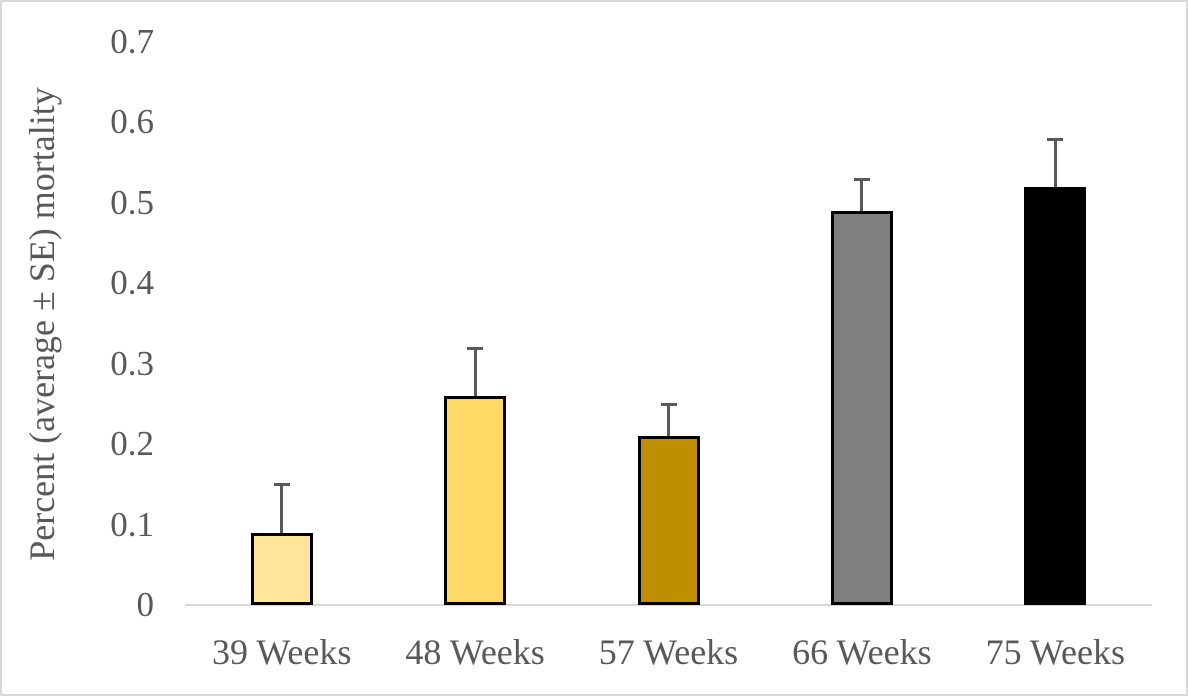 This screenshot has width=1188, height=696. What do you see at coordinates (132, 444) in the screenshot?
I see `y-tick-label: 0.2` at bounding box center [132, 444].